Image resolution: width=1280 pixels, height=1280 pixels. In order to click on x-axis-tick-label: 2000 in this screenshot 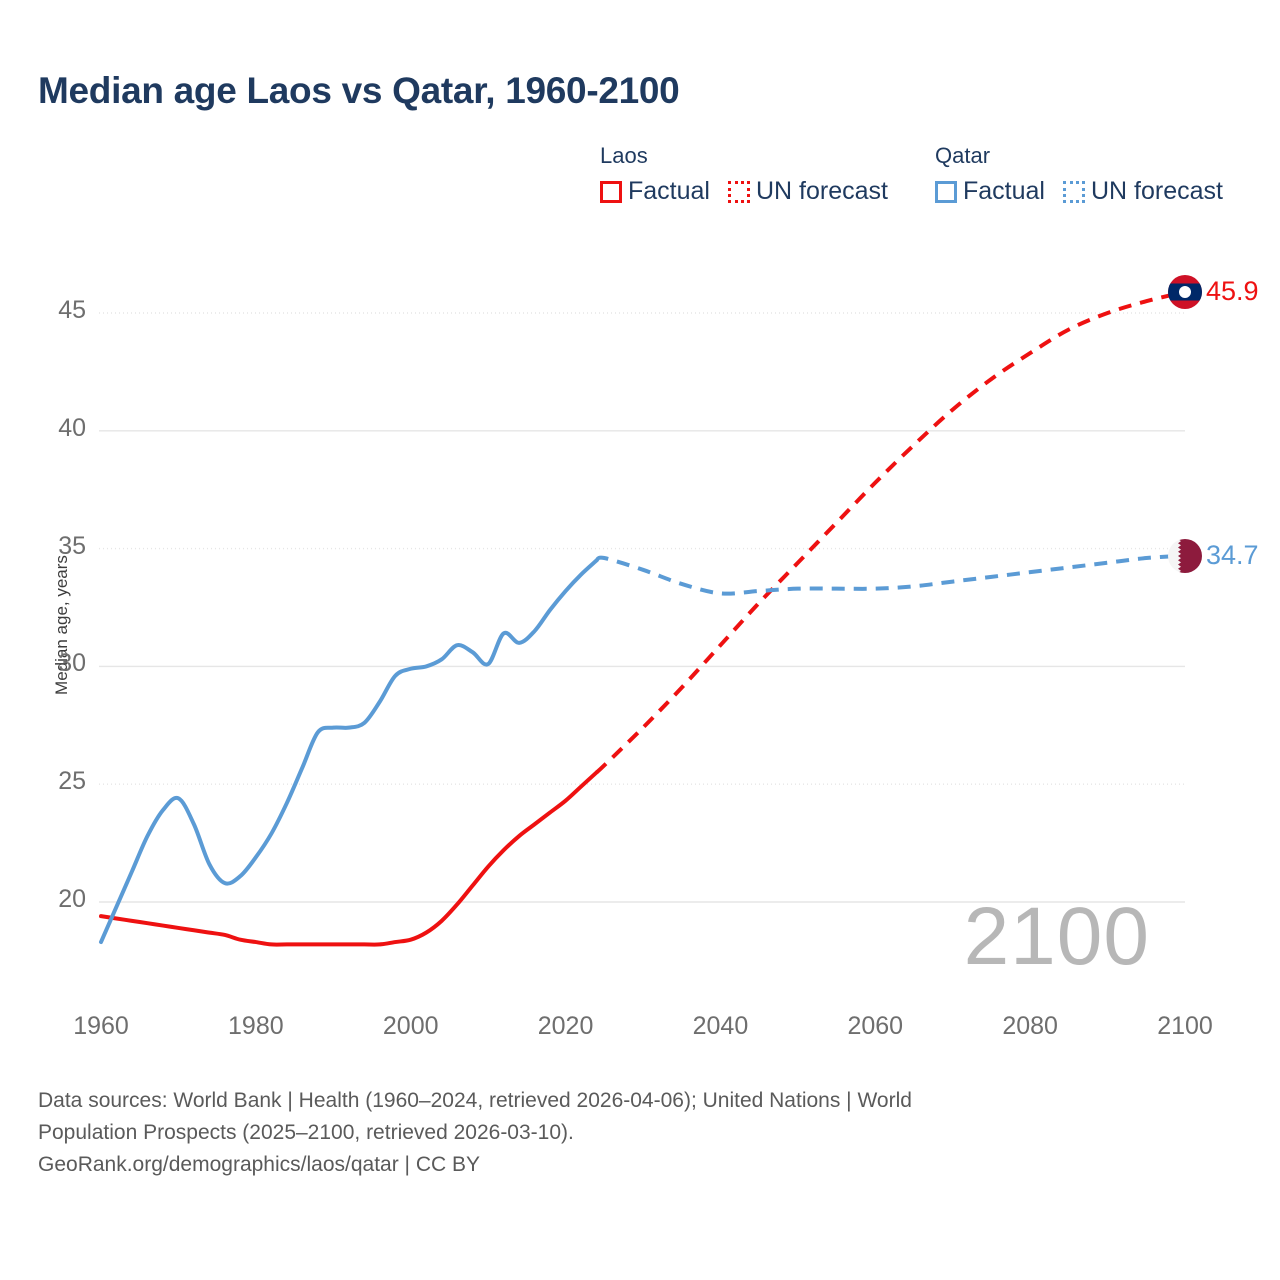, I will do `click(410, 1026)`.